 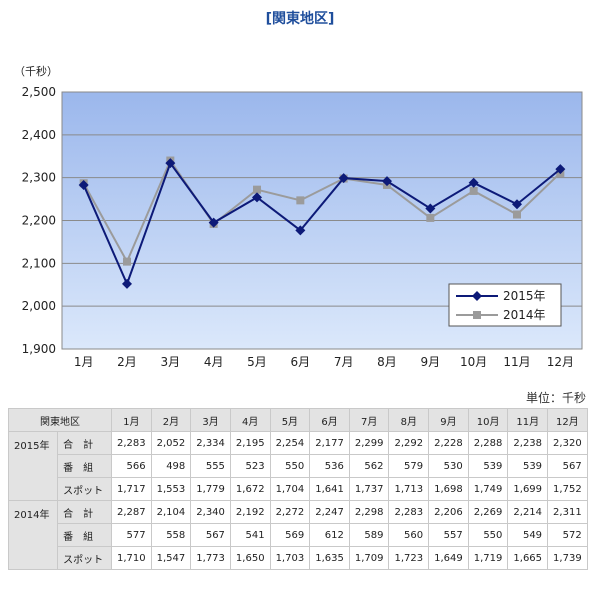 What do you see at coordinates (431, 362) in the screenshot?
I see `x-tick-label: 9月` at bounding box center [431, 362].